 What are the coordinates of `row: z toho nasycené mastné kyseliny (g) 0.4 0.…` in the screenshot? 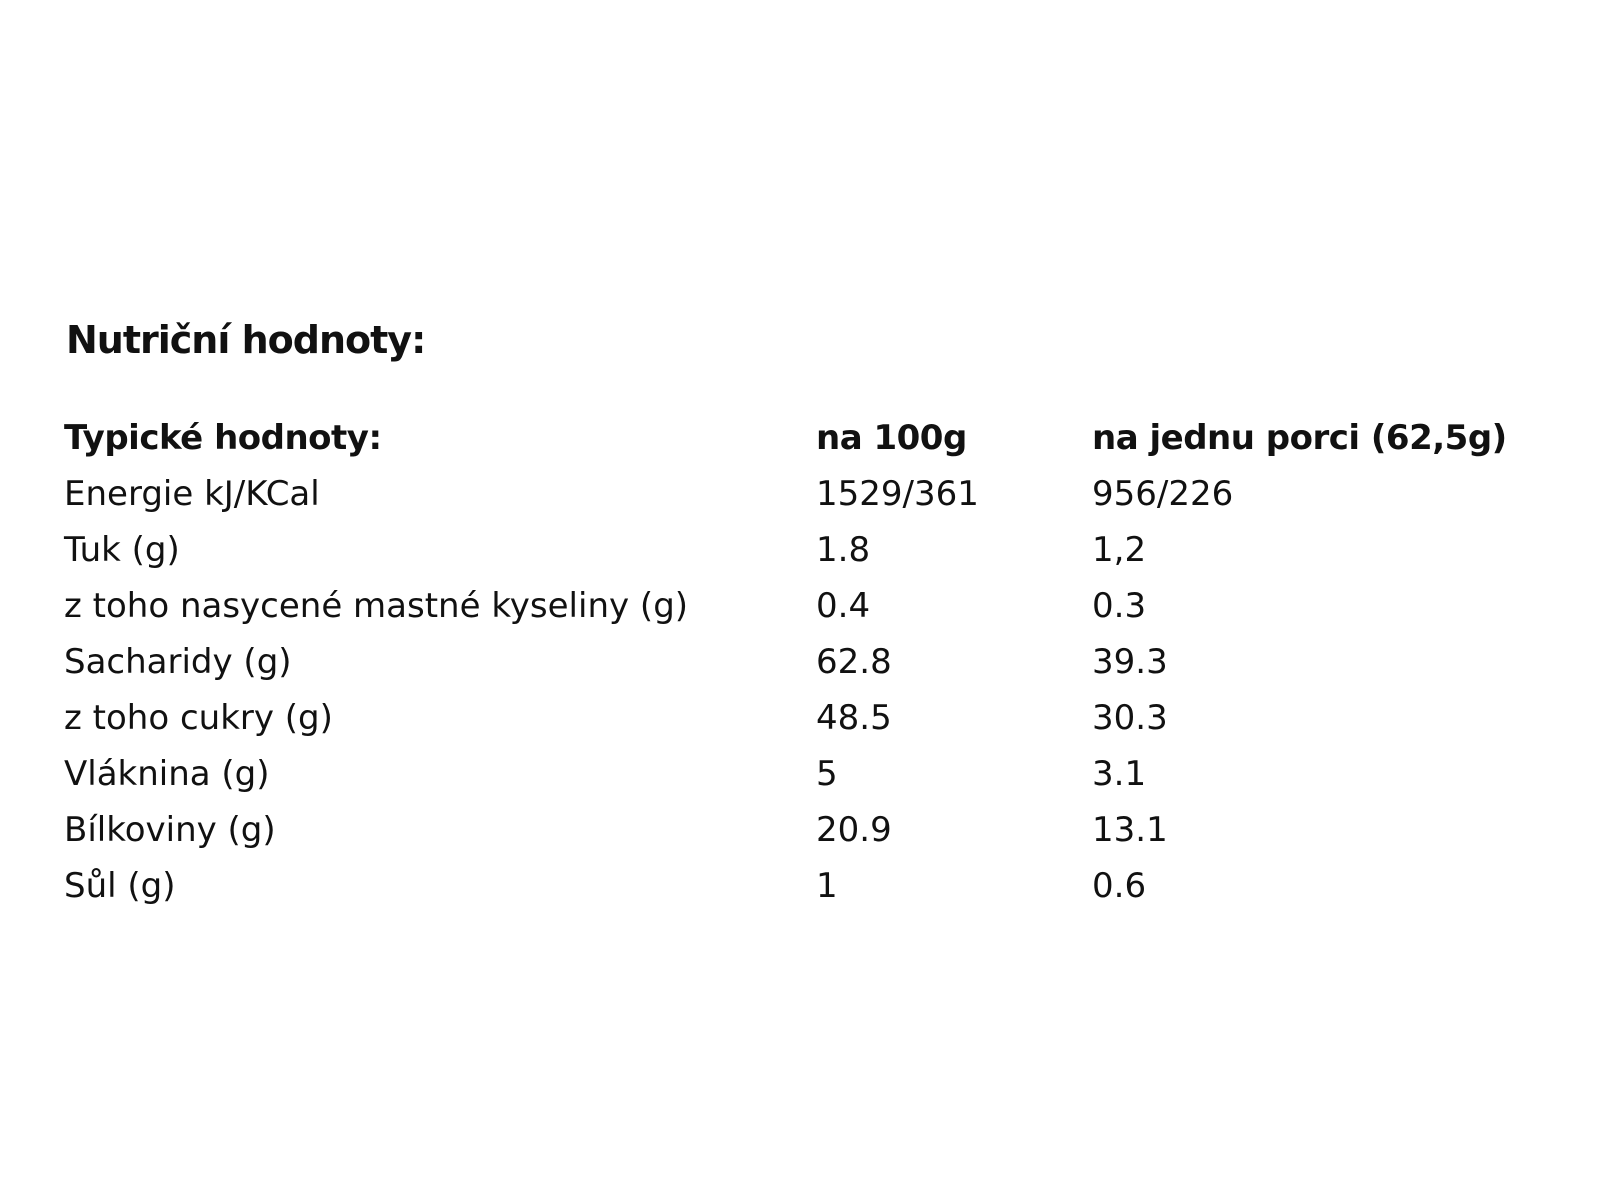 It's located at (785, 606).